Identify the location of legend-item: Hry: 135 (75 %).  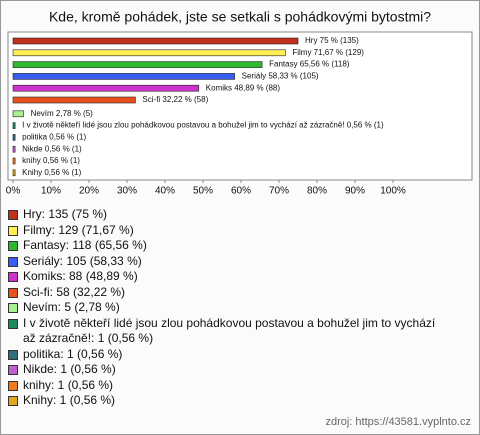
(228, 215).